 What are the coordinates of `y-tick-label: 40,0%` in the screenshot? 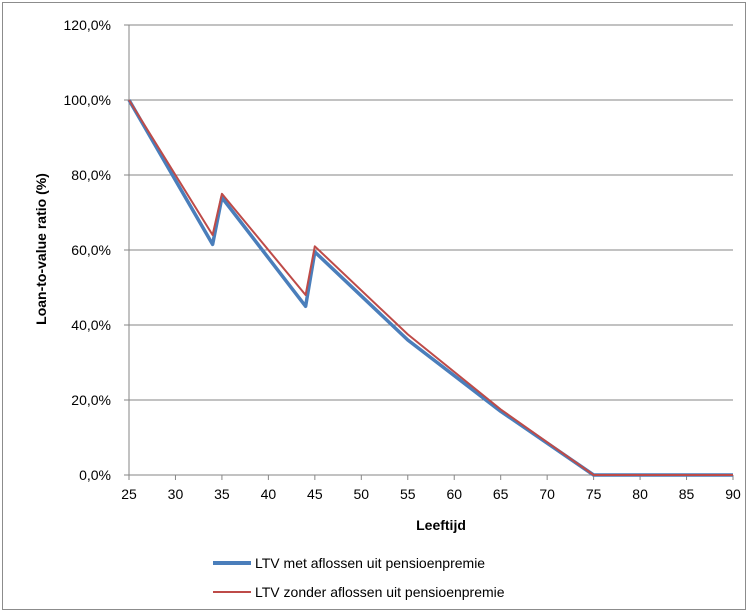 It's located at (91, 325).